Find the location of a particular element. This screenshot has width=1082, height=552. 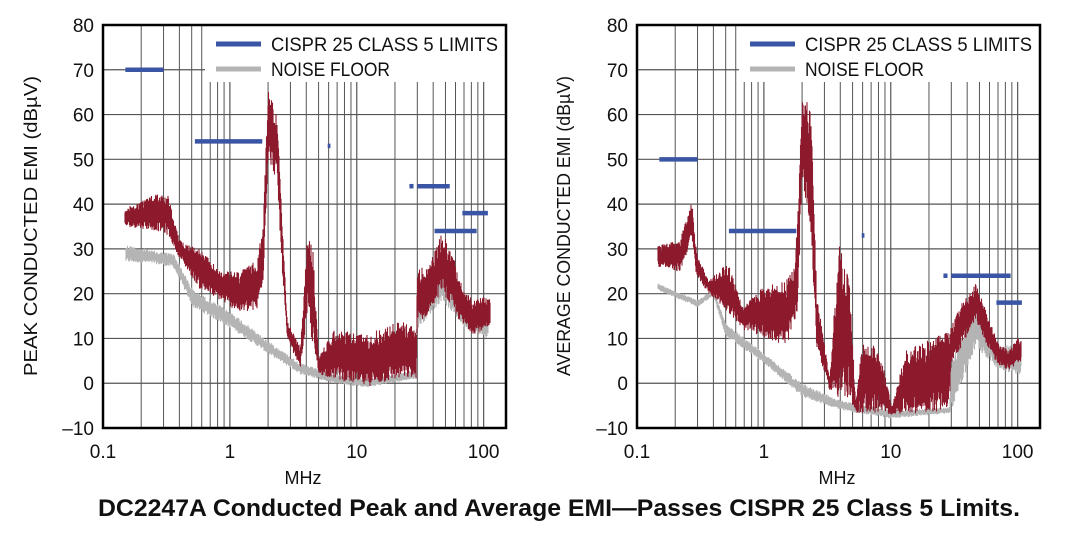

y-axis-label: PEAK CONDUCTED EMI (dBµV) is located at coordinates (31, 226).